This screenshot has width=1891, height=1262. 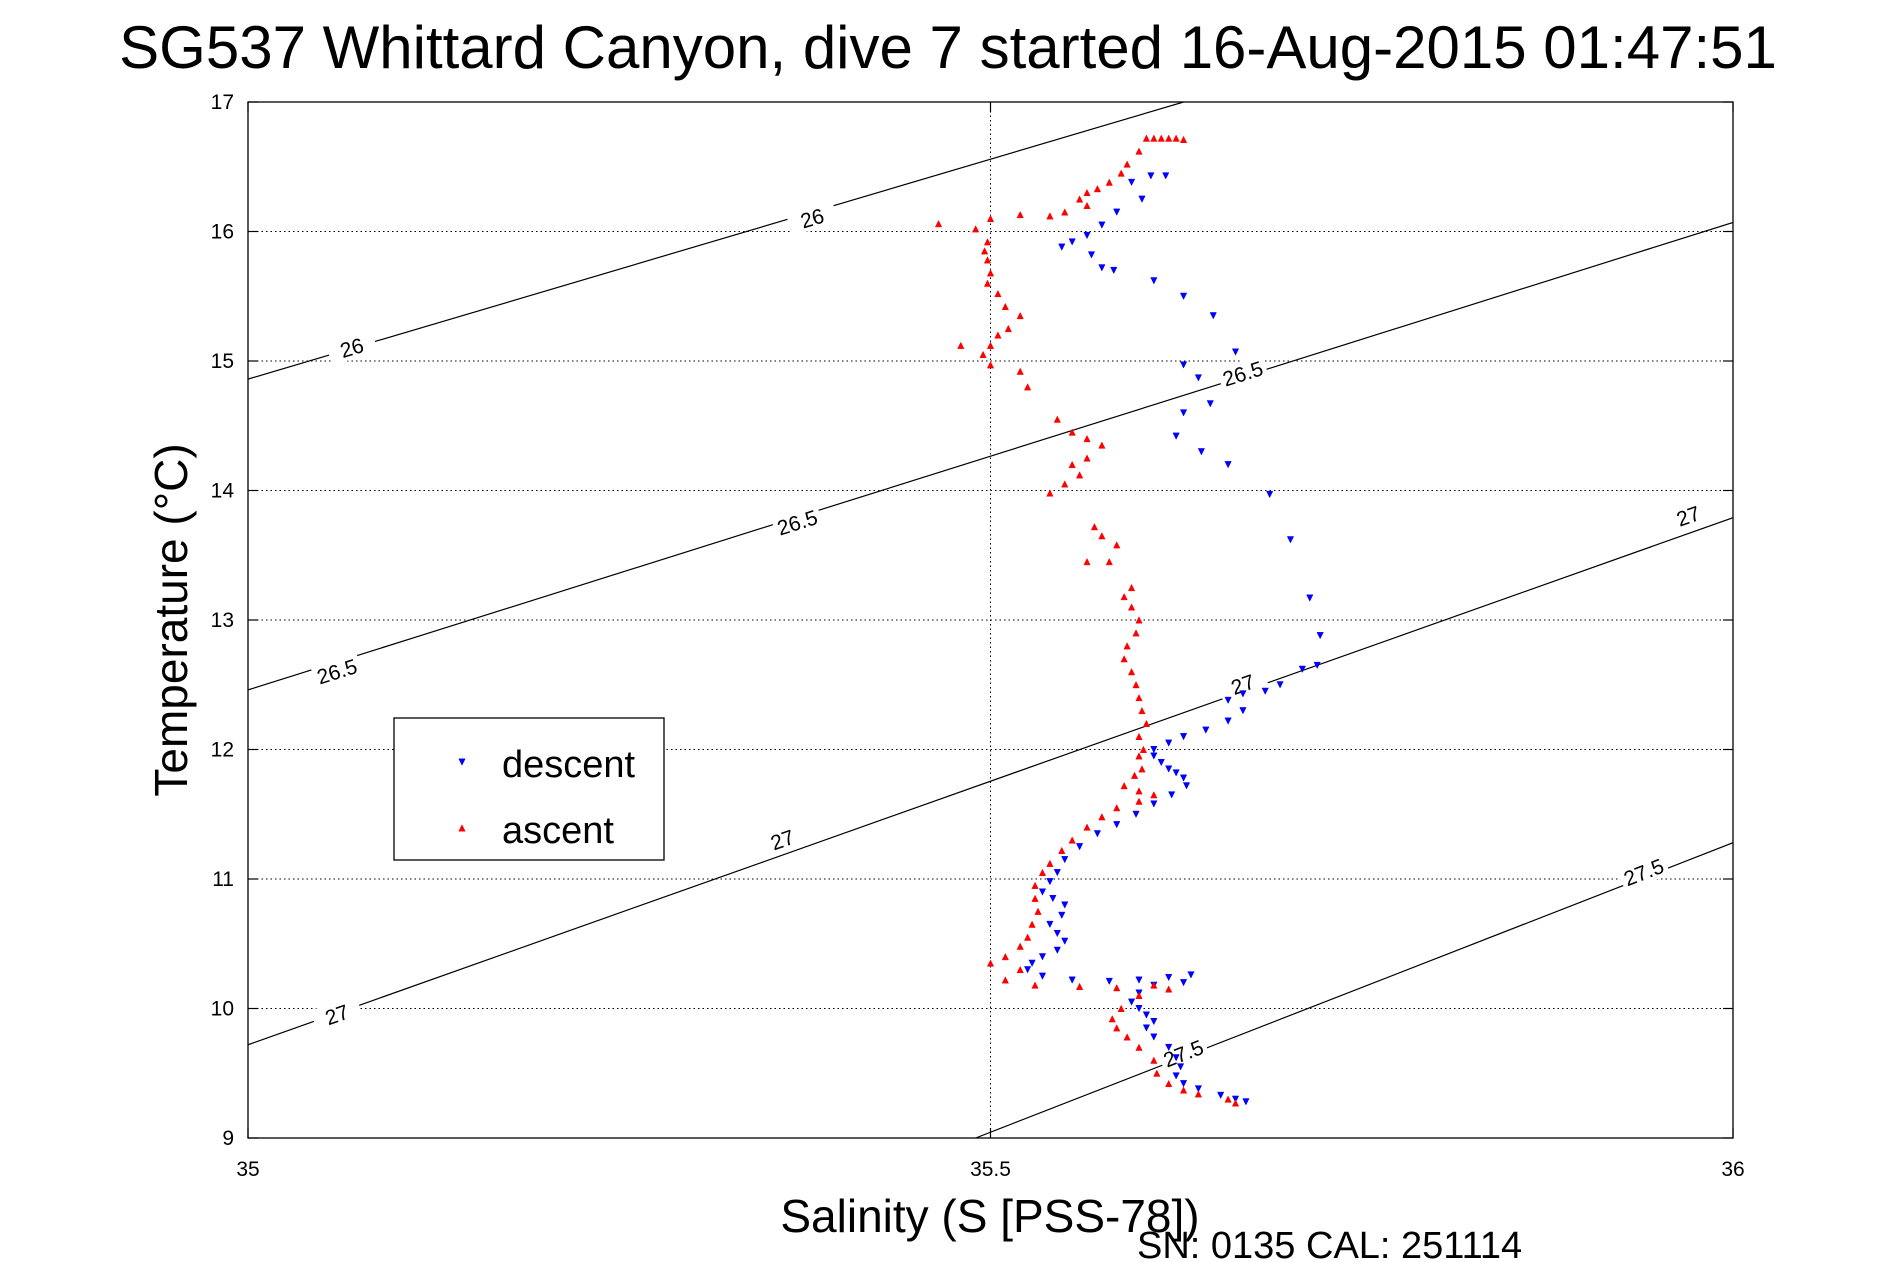 What do you see at coordinates (529, 789) in the screenshot?
I see `legend: descent ascent` at bounding box center [529, 789].